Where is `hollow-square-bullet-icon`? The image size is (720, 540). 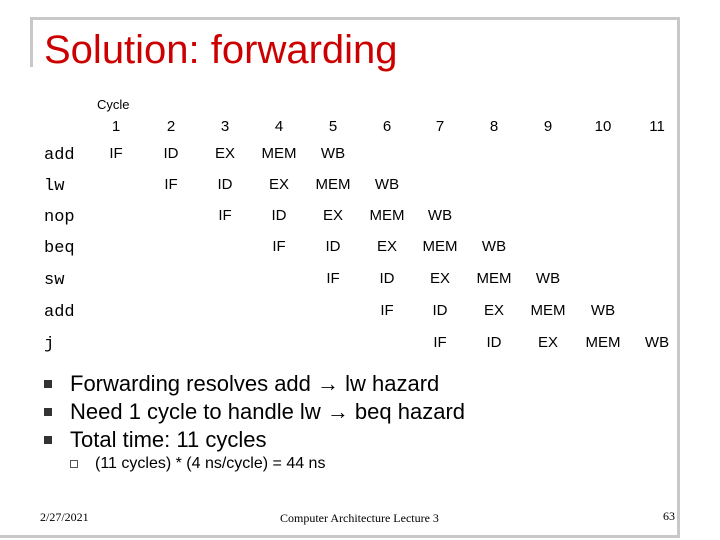 hollow-square-bullet-icon is located at coordinates (74, 464).